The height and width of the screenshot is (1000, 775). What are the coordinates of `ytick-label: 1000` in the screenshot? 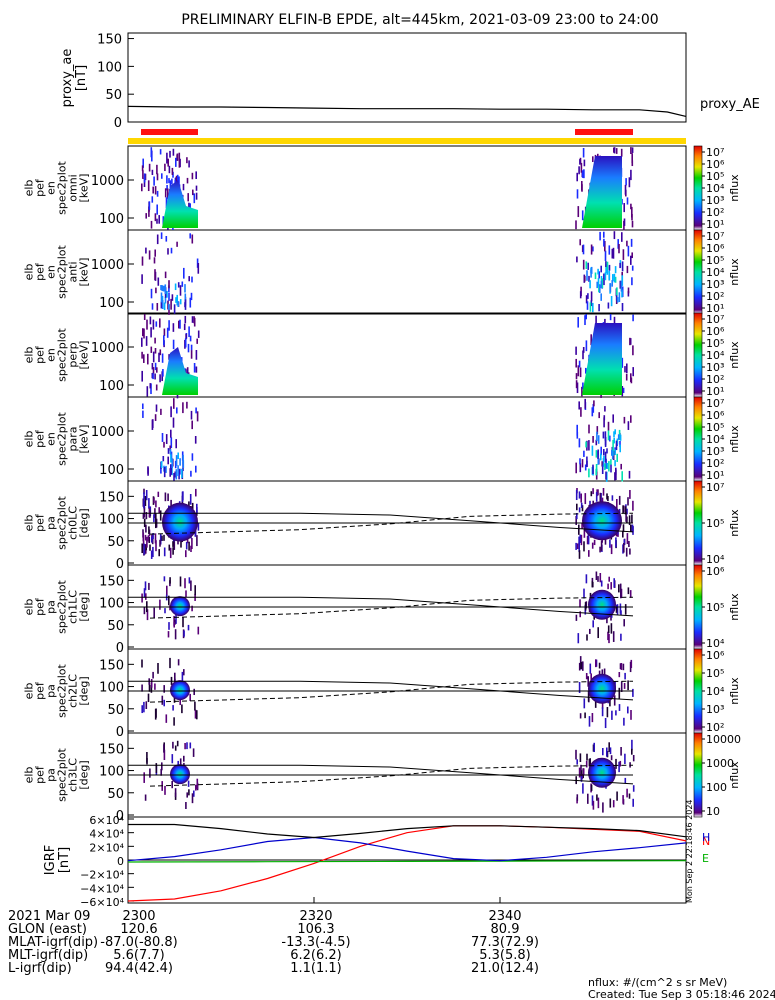 It's located at (107, 265).